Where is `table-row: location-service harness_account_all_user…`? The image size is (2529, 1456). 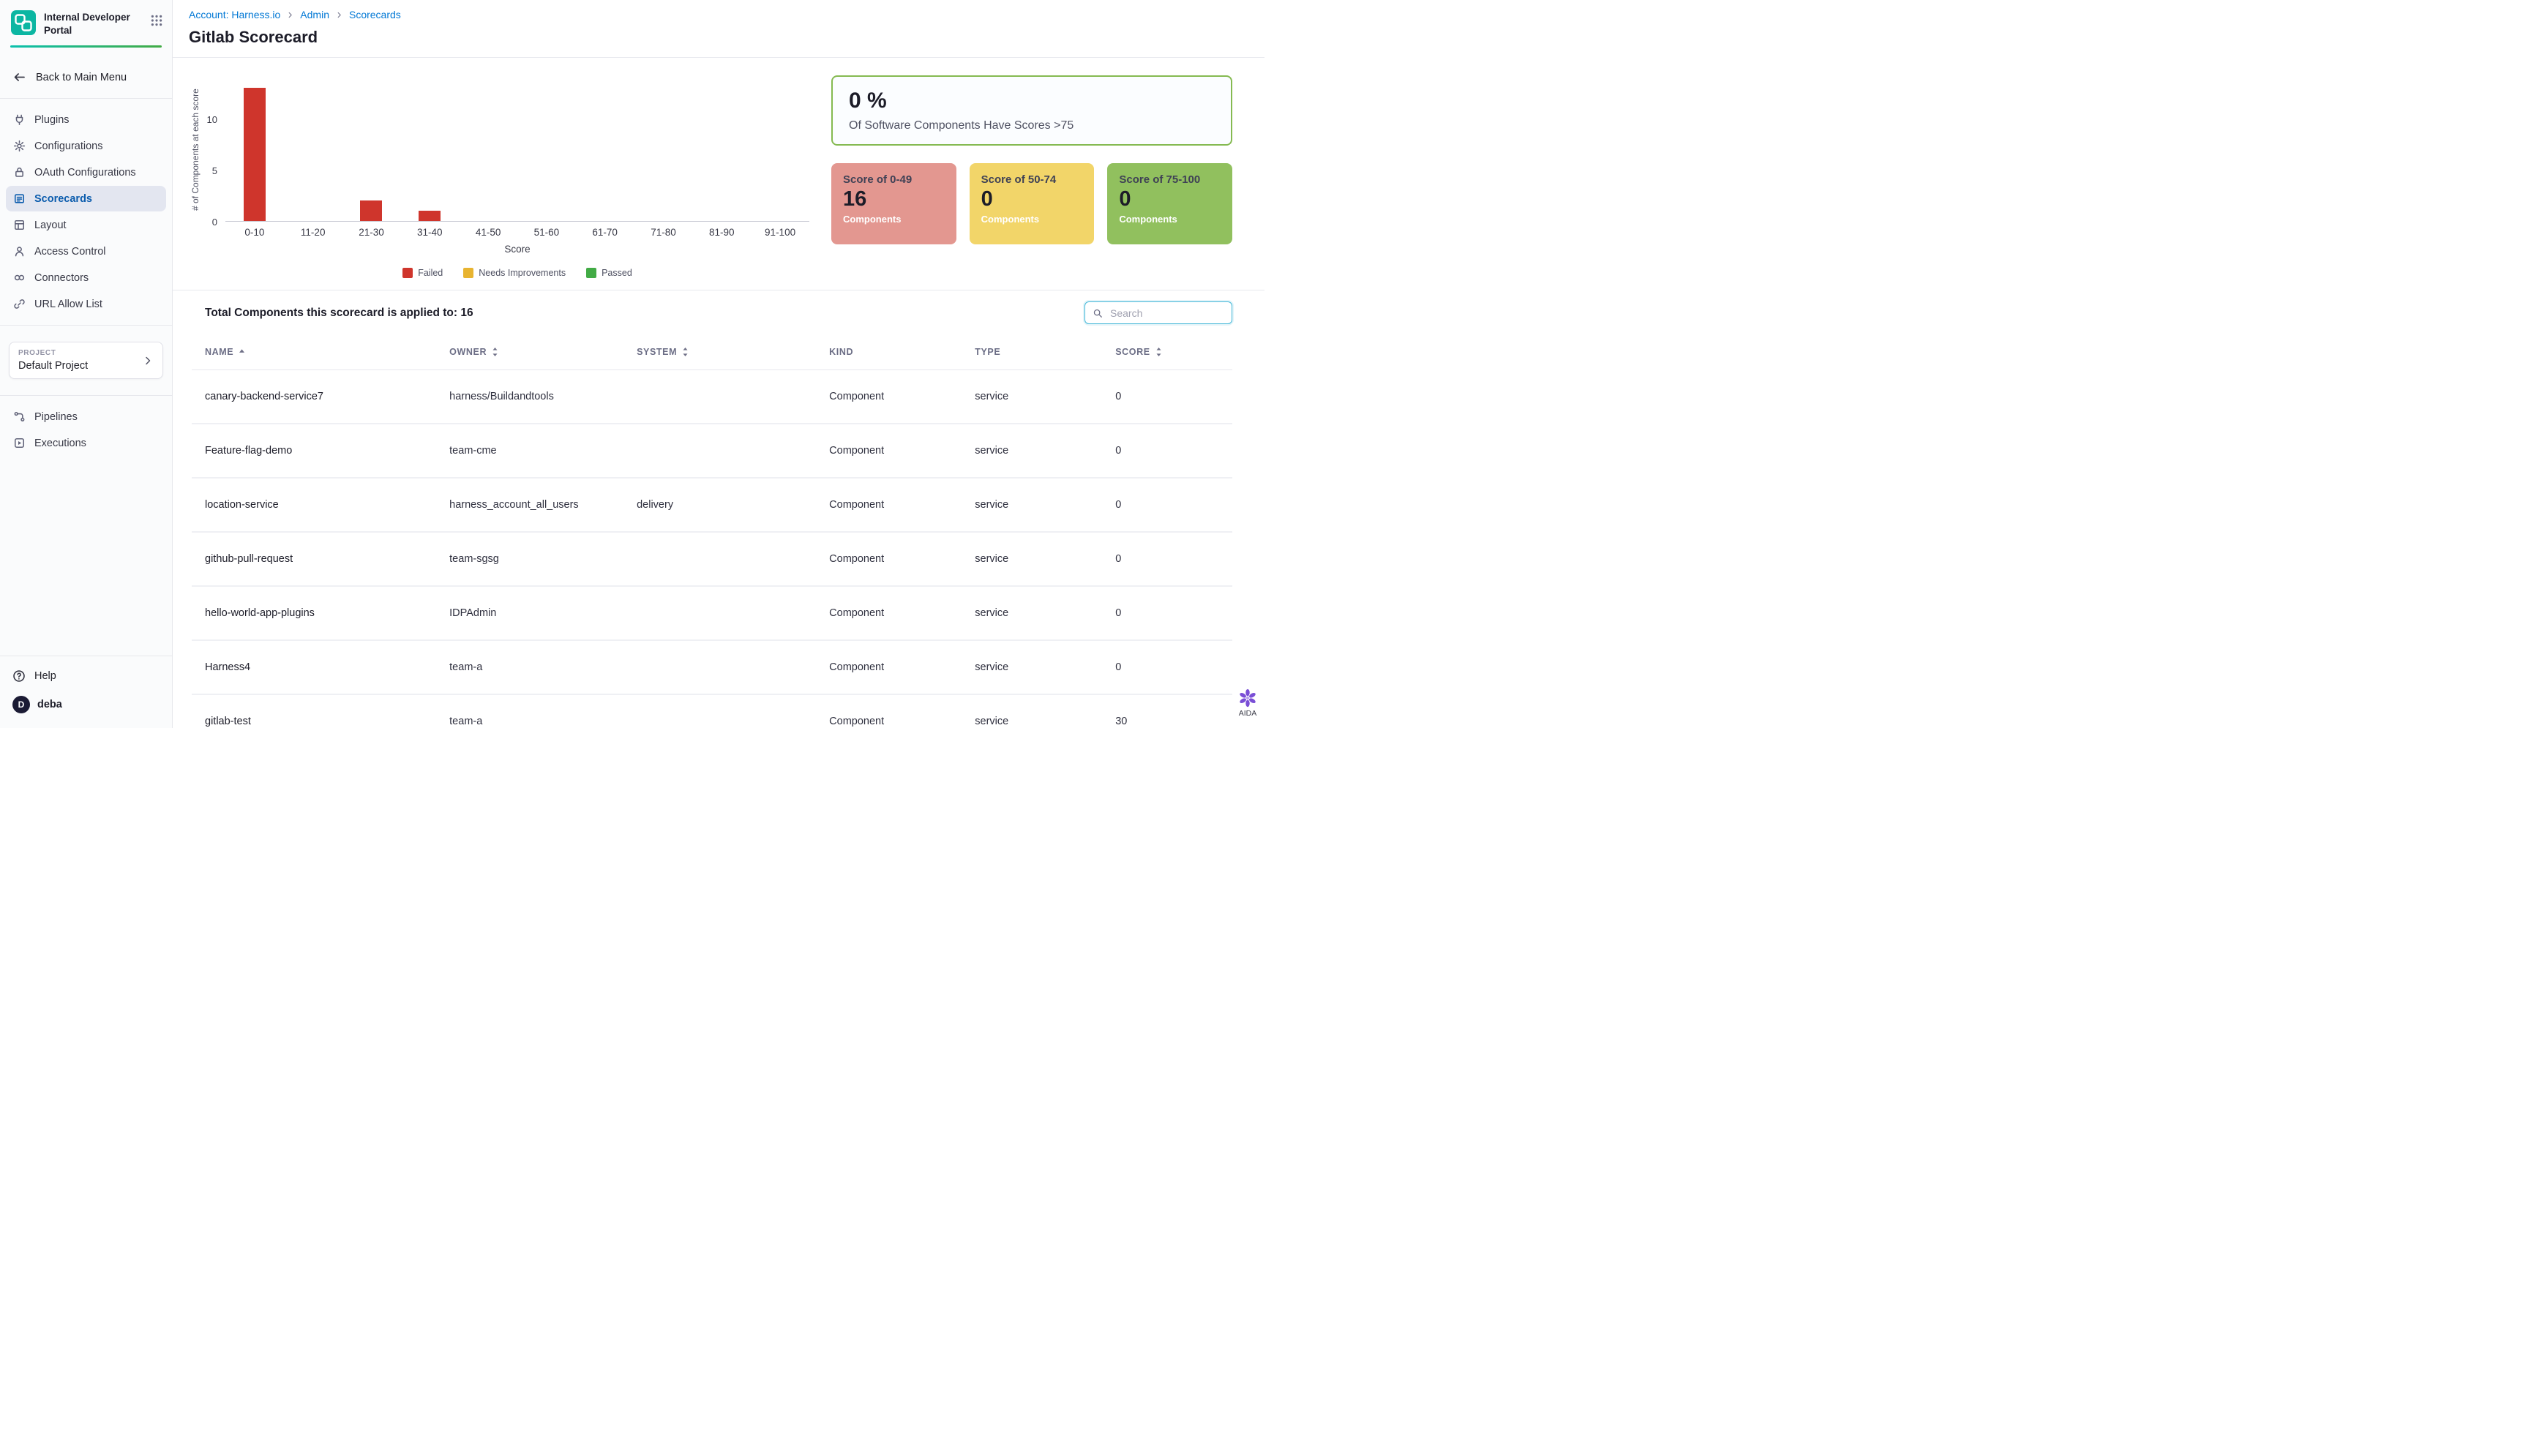 table-row: location-service harness_account_all_user… is located at coordinates (712, 506).